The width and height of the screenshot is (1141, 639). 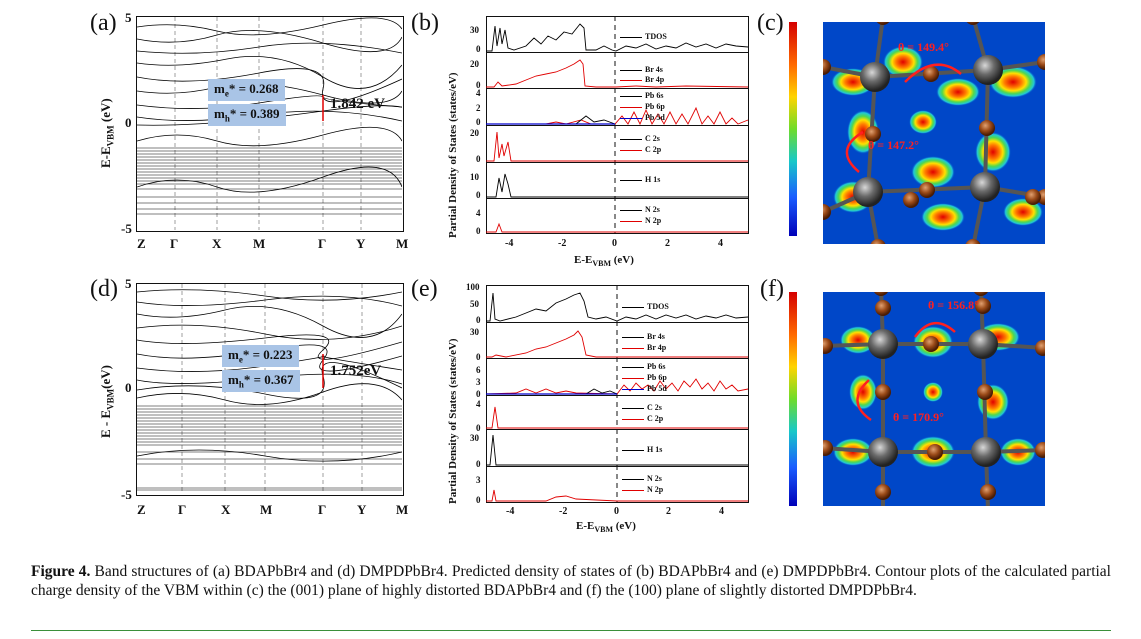 What do you see at coordinates (128, 283) in the screenshot?
I see `band-d-ytick-5: 5` at bounding box center [128, 283].